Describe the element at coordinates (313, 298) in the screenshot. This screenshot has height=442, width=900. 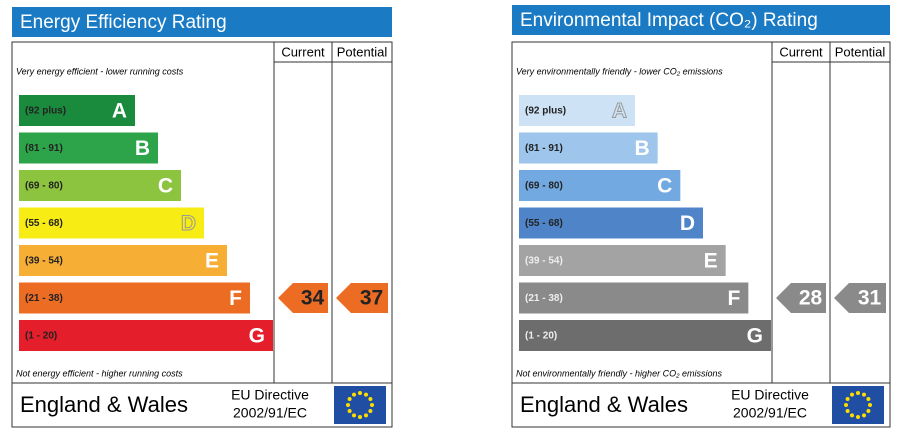
I see `current-value: 34` at that location.